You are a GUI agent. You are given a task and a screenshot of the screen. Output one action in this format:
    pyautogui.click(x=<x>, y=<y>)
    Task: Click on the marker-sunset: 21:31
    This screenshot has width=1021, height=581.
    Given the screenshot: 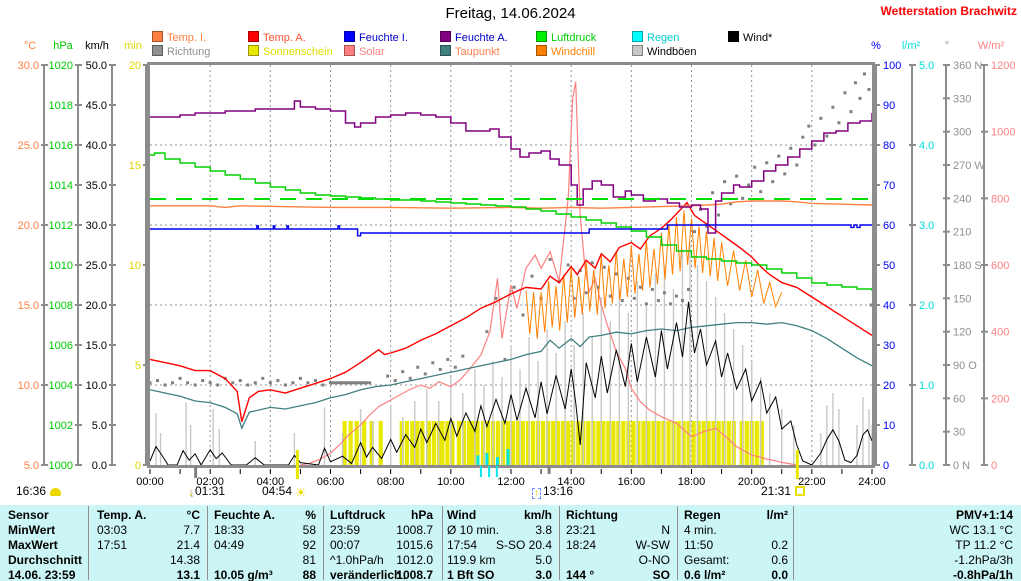 What is the action you would take?
    pyautogui.click(x=783, y=491)
    